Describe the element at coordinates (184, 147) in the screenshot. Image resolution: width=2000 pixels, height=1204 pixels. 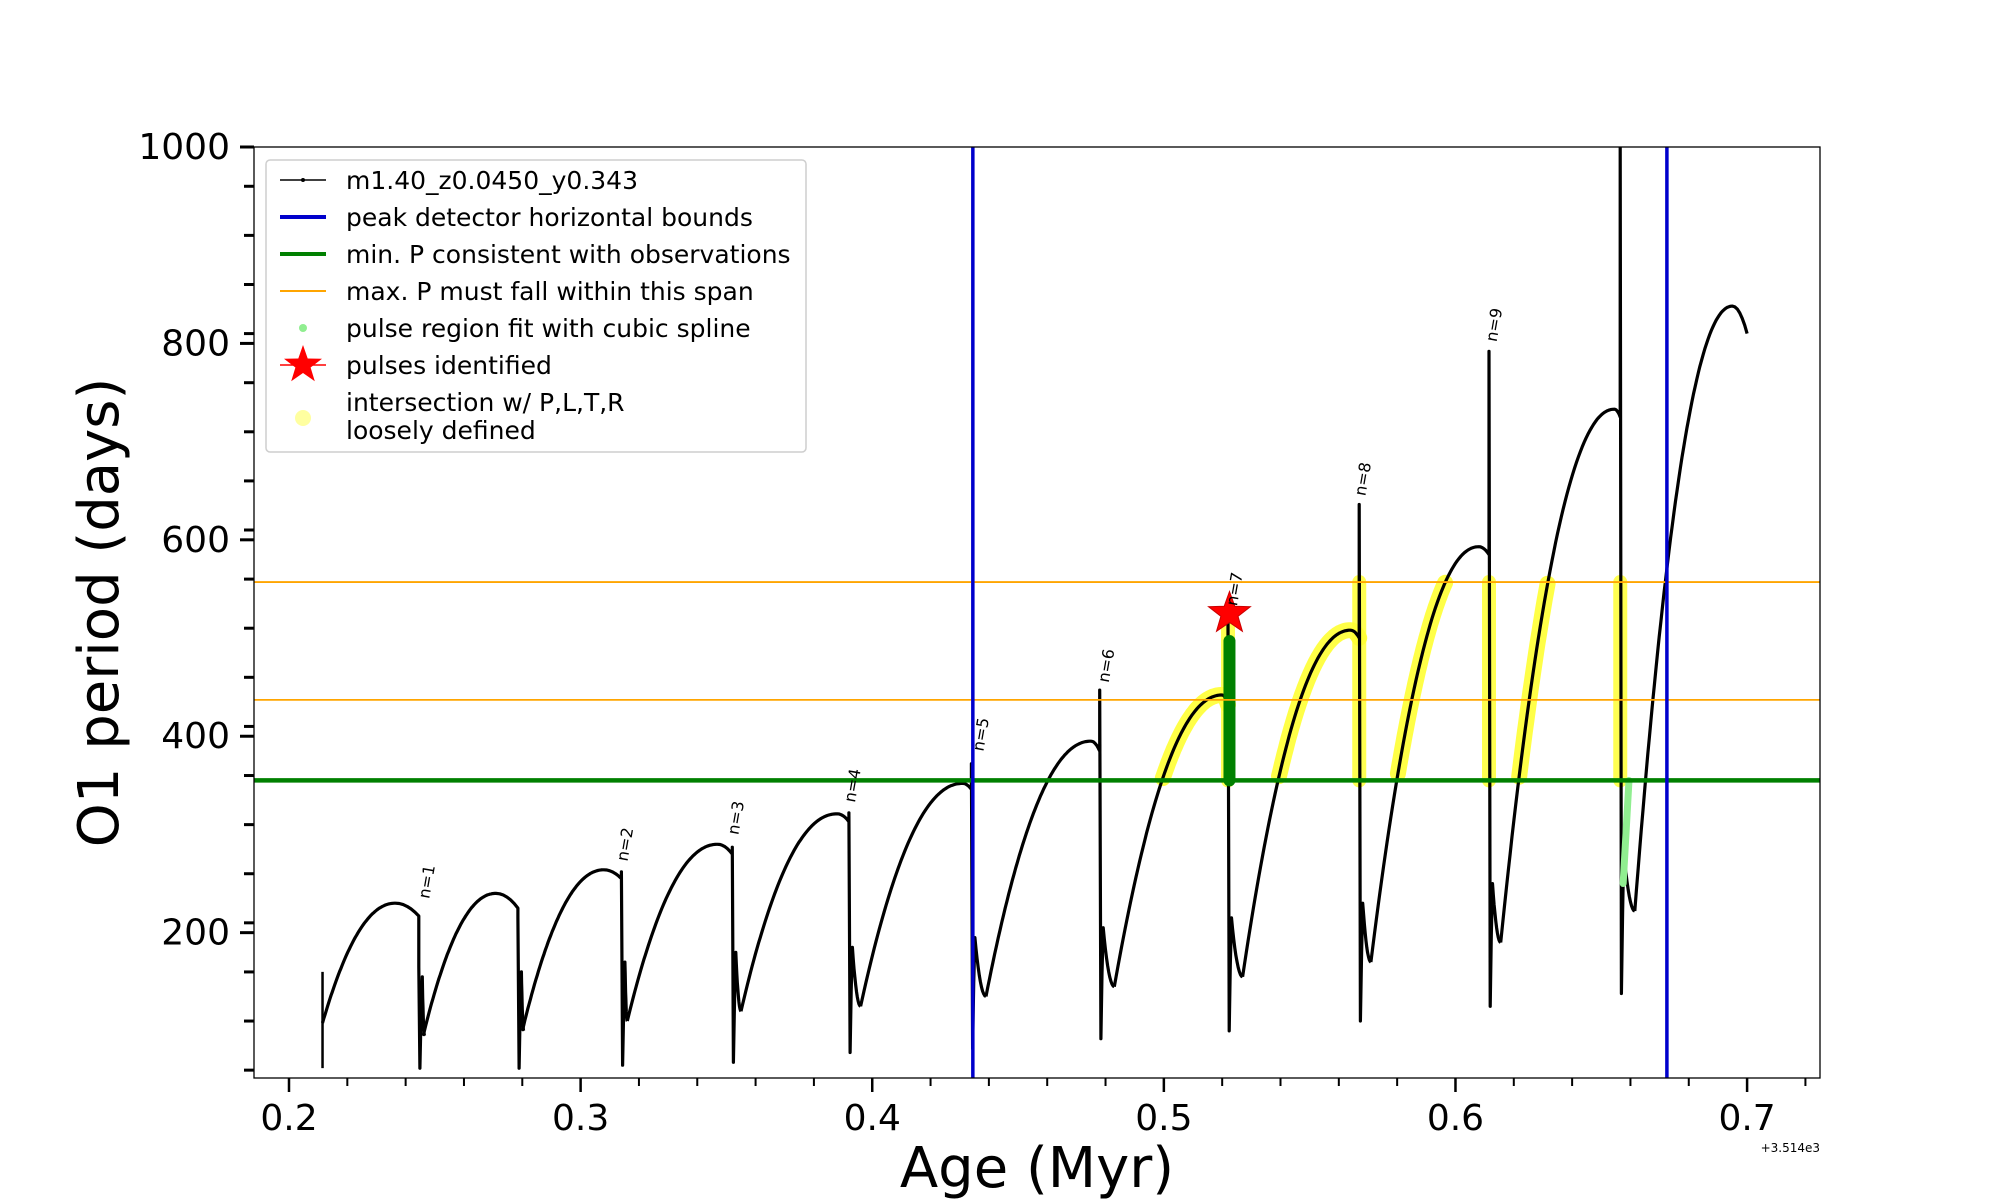
I see `y-tick-label: 1000` at that location.